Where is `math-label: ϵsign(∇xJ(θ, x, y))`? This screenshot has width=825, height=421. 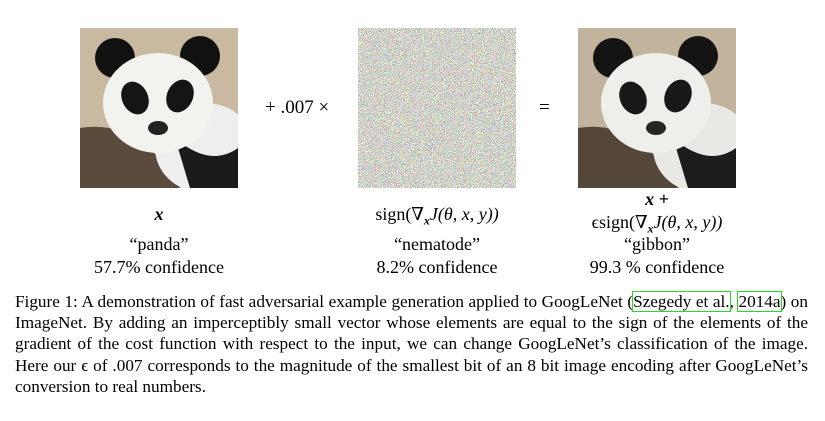
math-label: ϵsign(∇xJ(θ, x, y)) is located at coordinates (657, 224).